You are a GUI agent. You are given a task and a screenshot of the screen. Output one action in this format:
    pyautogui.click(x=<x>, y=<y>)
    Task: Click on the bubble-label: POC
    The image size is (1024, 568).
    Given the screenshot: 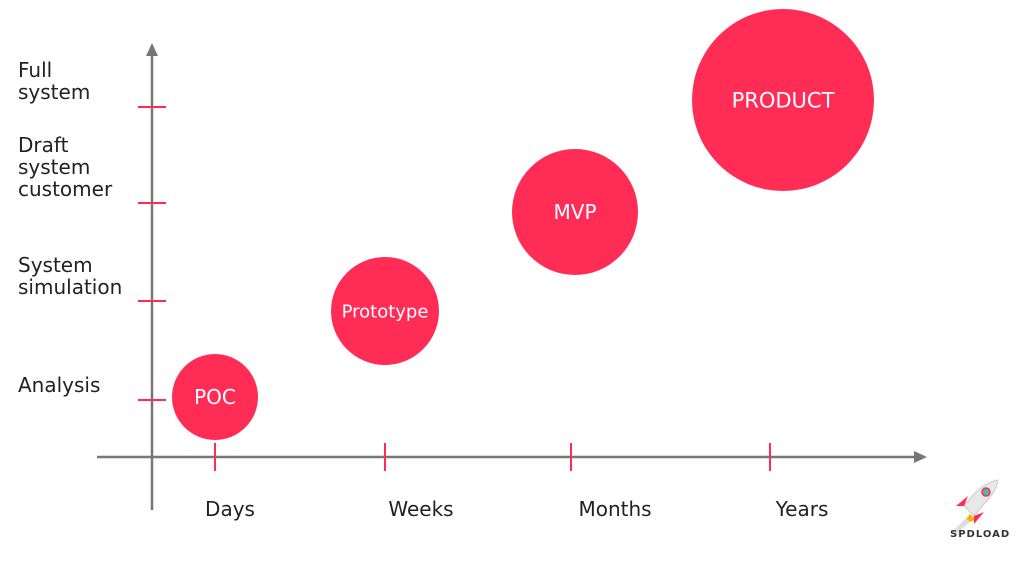 What is the action you would take?
    pyautogui.click(x=215, y=397)
    